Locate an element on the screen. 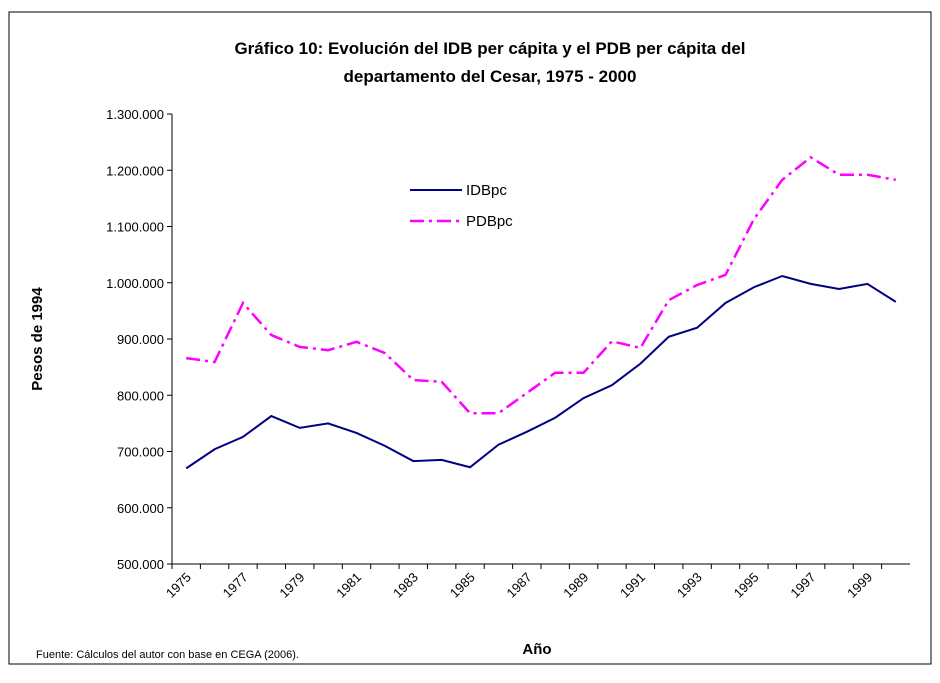 This screenshot has height=683, width=940. legend-label: PDBpc is located at coordinates (489, 221).